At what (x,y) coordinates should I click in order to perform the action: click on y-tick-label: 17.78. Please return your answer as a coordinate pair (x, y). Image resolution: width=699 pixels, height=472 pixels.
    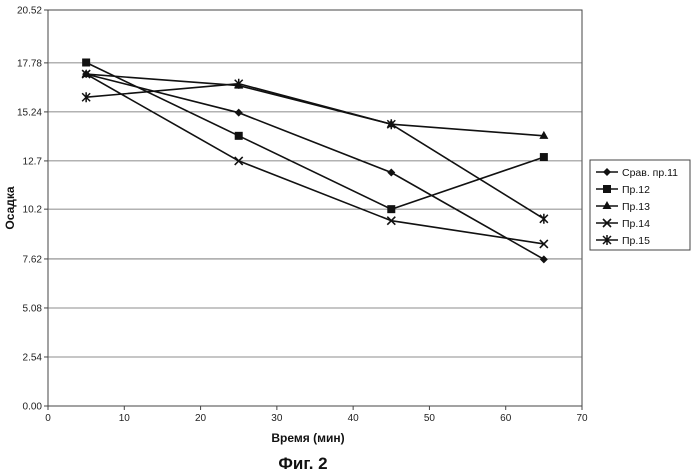
    Looking at the image, I should click on (29, 63).